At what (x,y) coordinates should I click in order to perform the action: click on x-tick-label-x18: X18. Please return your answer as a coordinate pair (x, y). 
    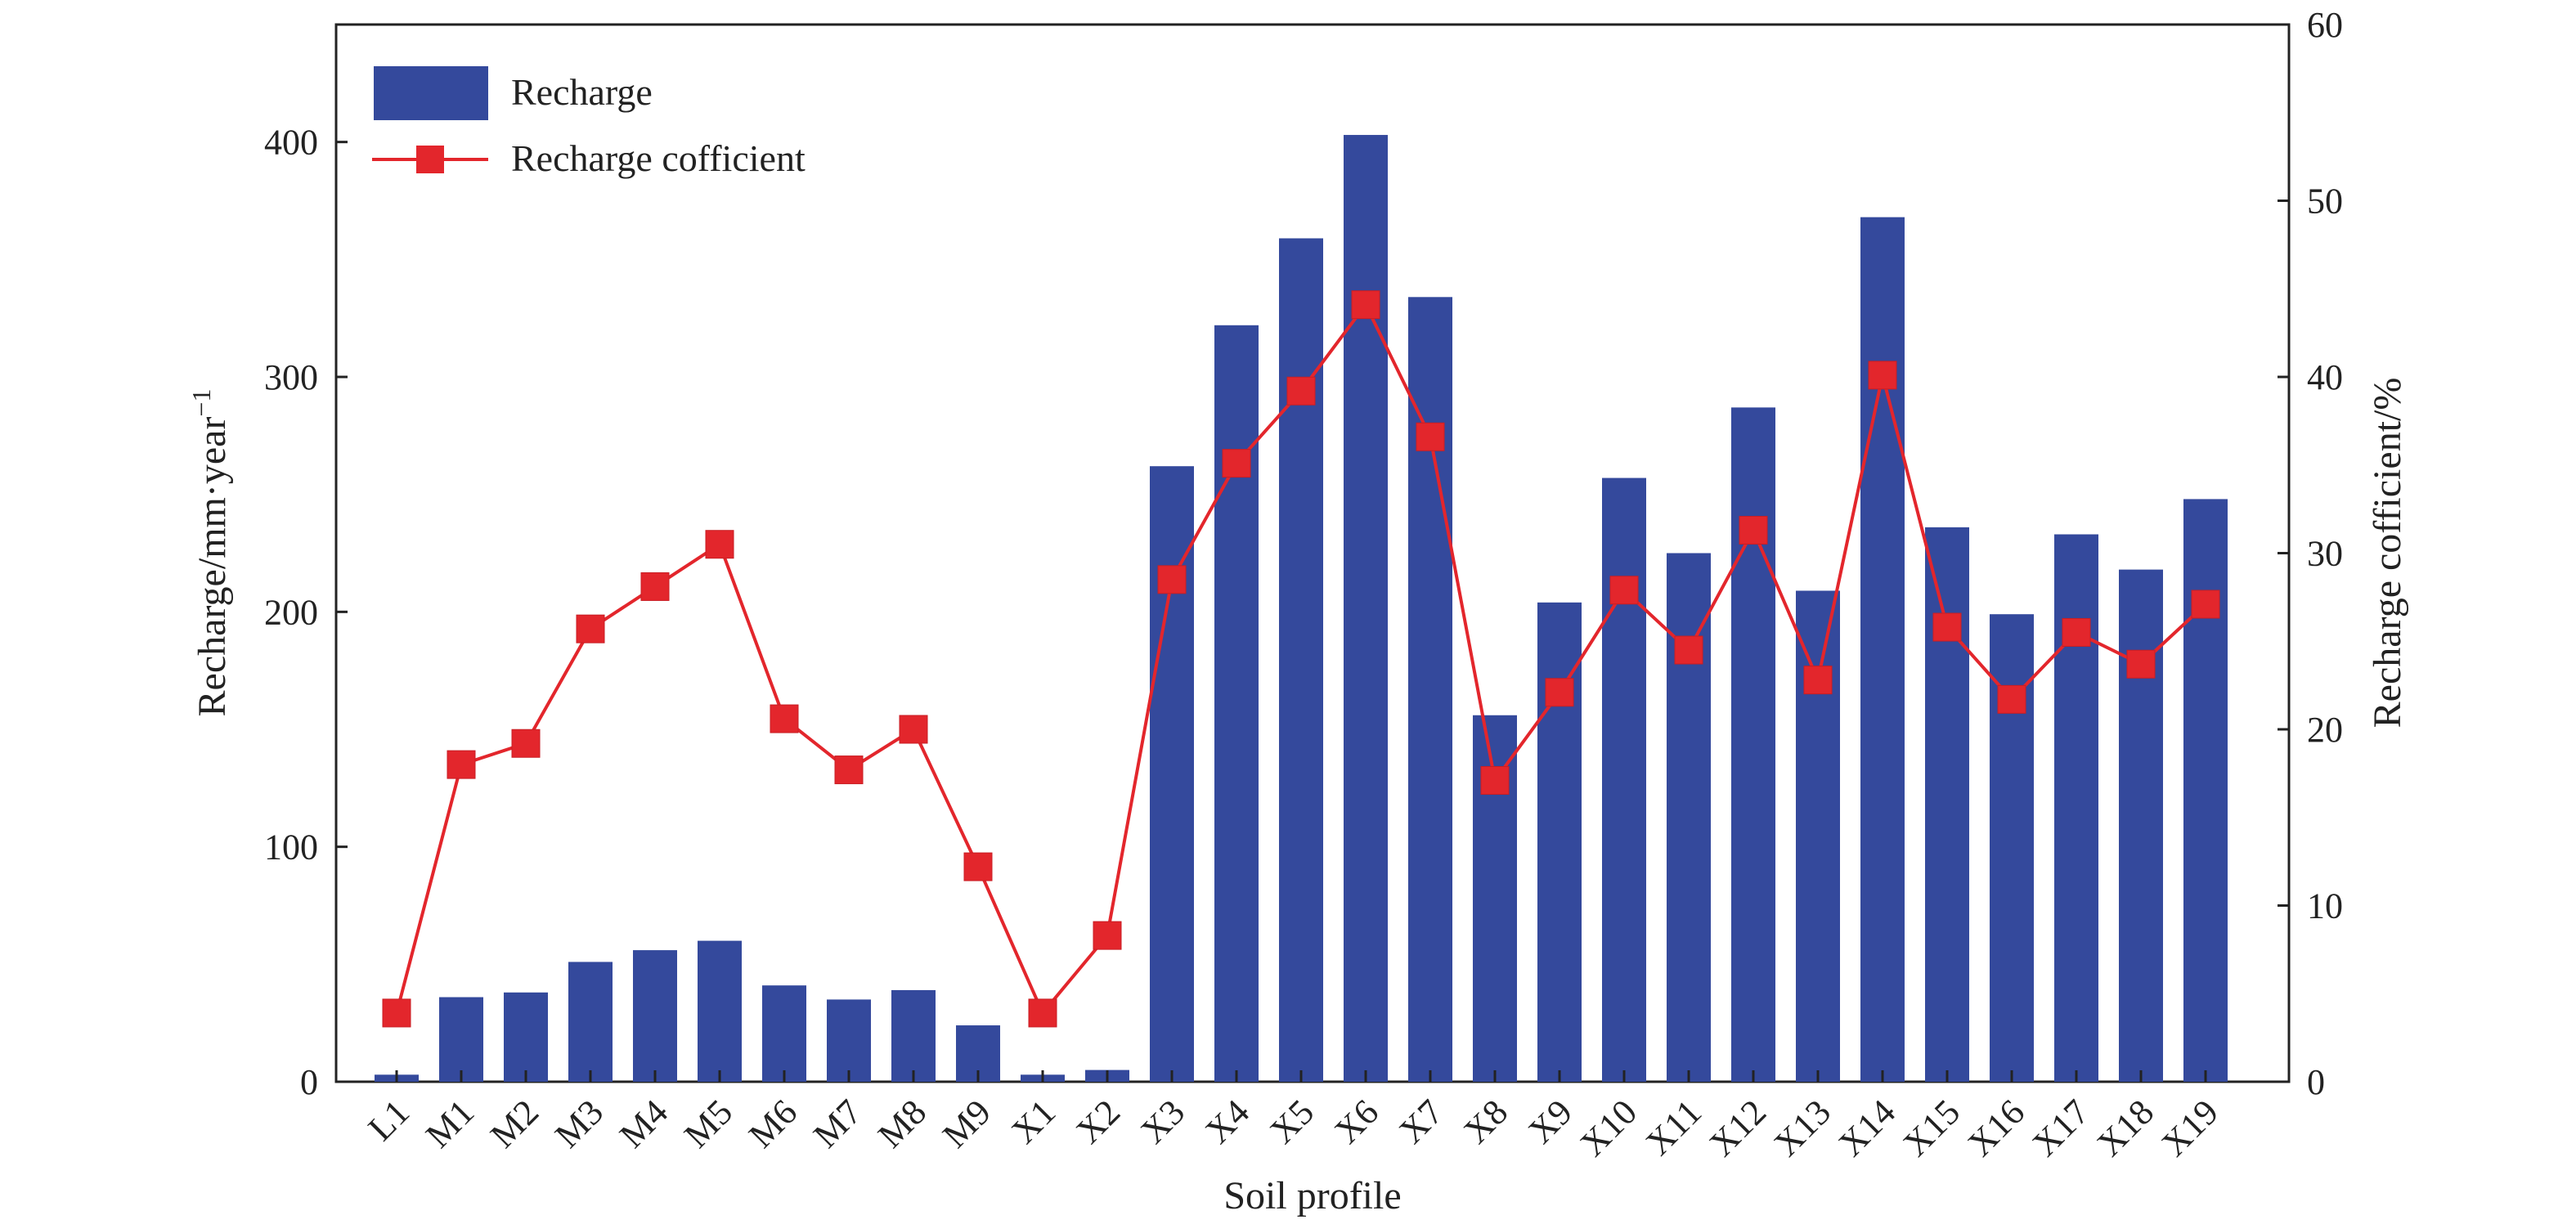
    Looking at the image, I should click on (2125, 1128).